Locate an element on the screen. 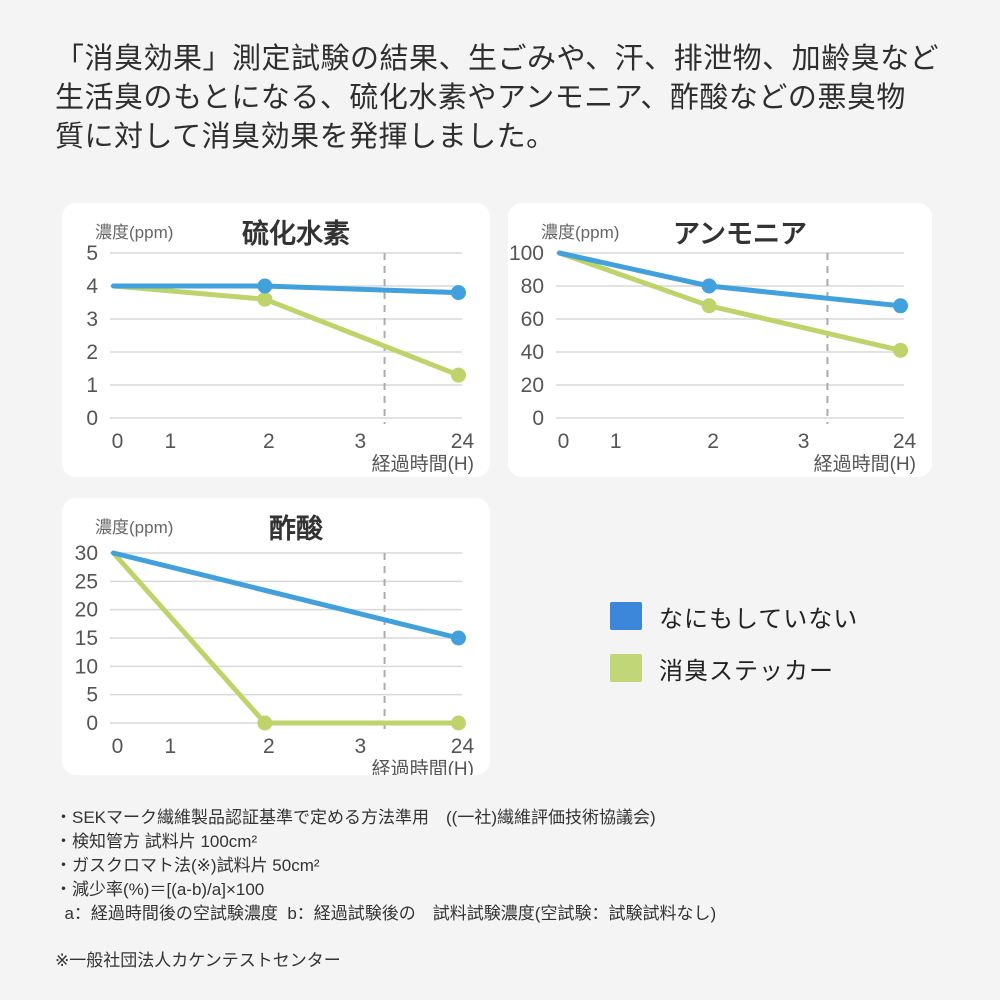 This screenshot has height=1000, width=1000. legend-swatch-green is located at coordinates (626, 668).